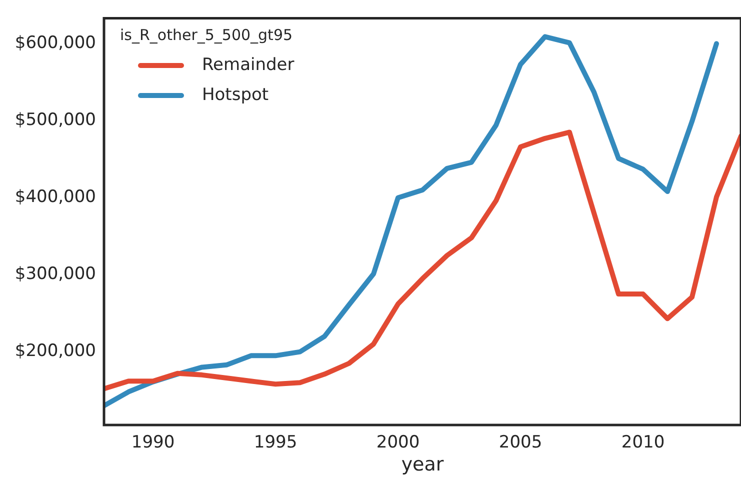 Image resolution: width=741 pixels, height=481 pixels. I want to click on legend-label: Remainder, so click(248, 65).